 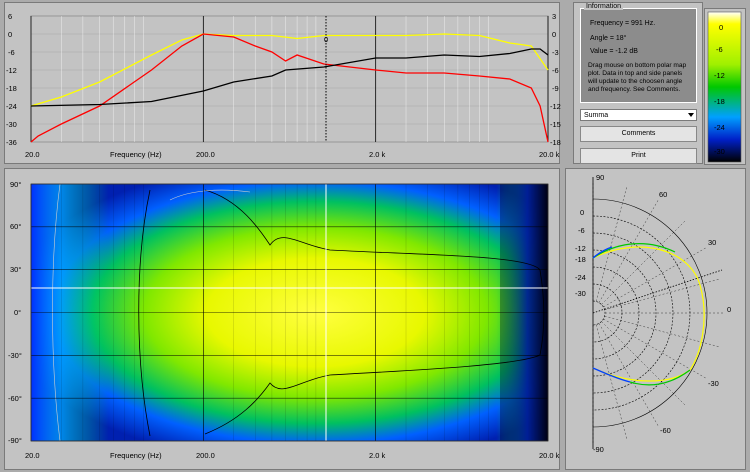 What do you see at coordinates (638, 156) in the screenshot?
I see `print-button: Print` at bounding box center [638, 156].